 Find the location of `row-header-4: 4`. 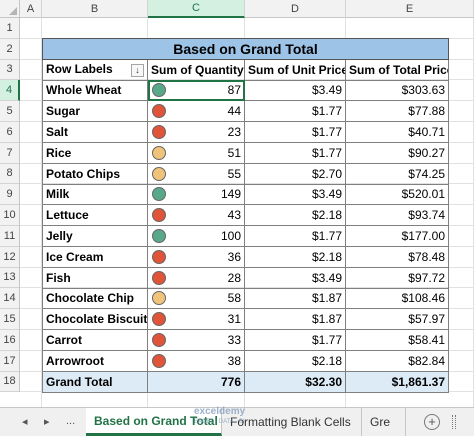

row-header-4: 4 is located at coordinates (10, 91).